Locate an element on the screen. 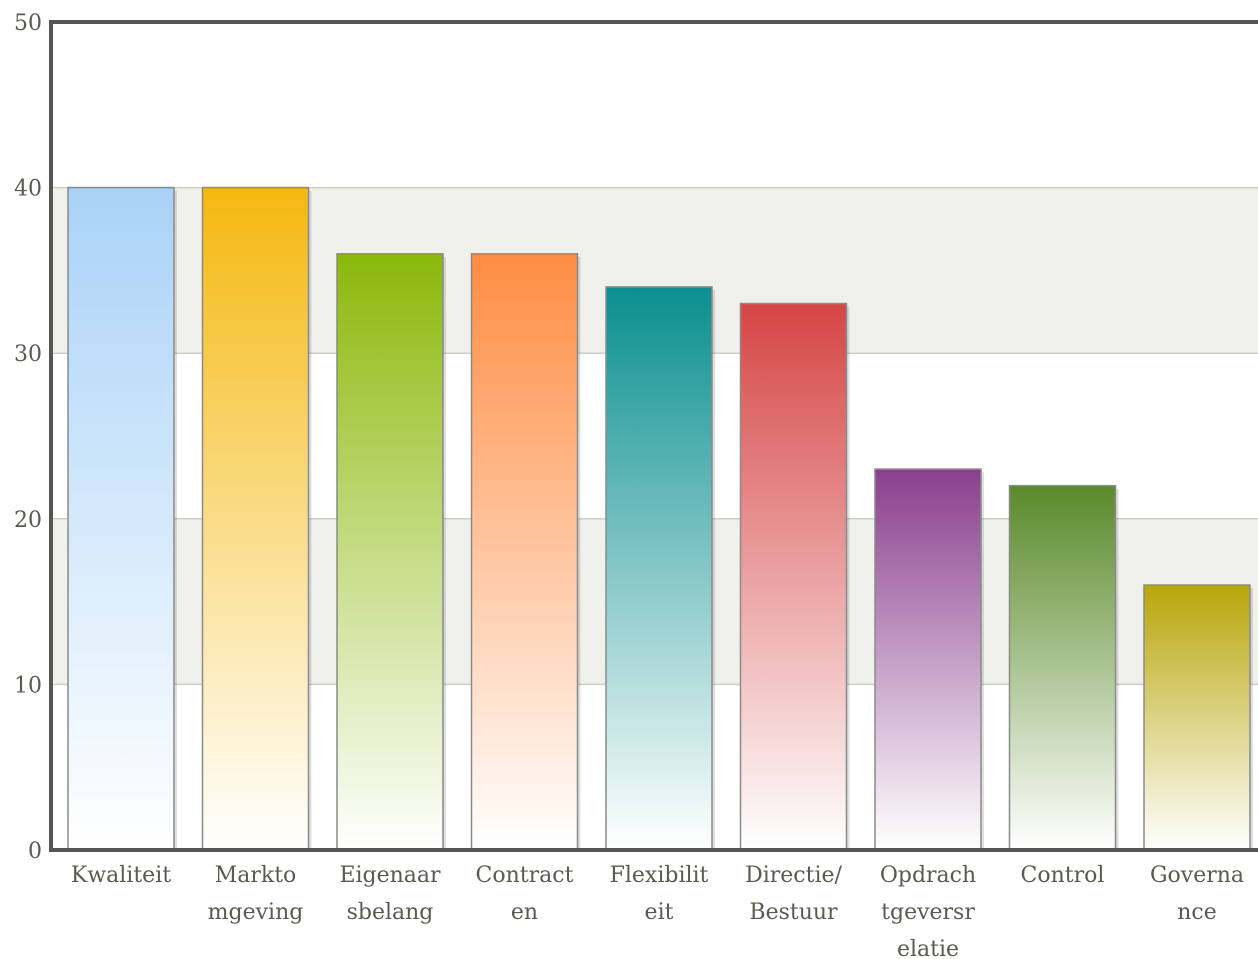 The image size is (1258, 959). y-tick-label: 20 is located at coordinates (28, 520).